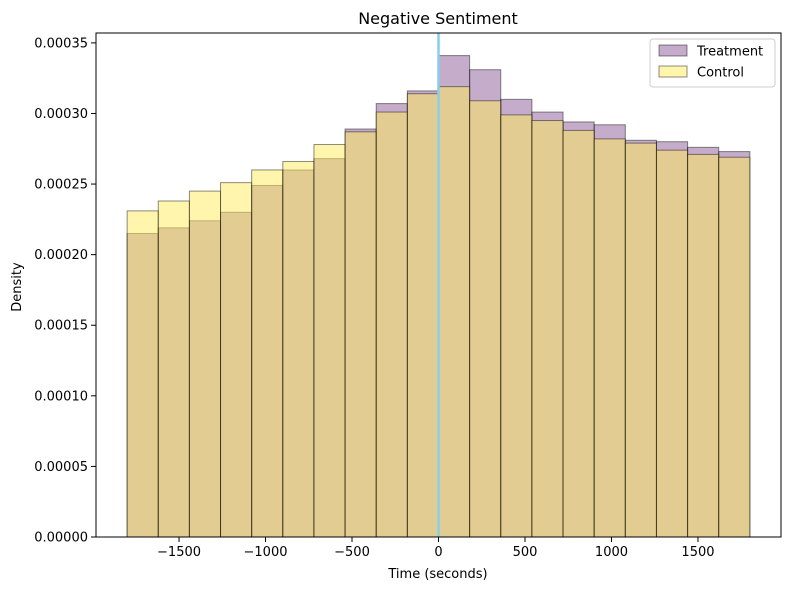 The height and width of the screenshot is (590, 790). What do you see at coordinates (673, 50) in the screenshot?
I see `legend-swatch-treatment` at bounding box center [673, 50].